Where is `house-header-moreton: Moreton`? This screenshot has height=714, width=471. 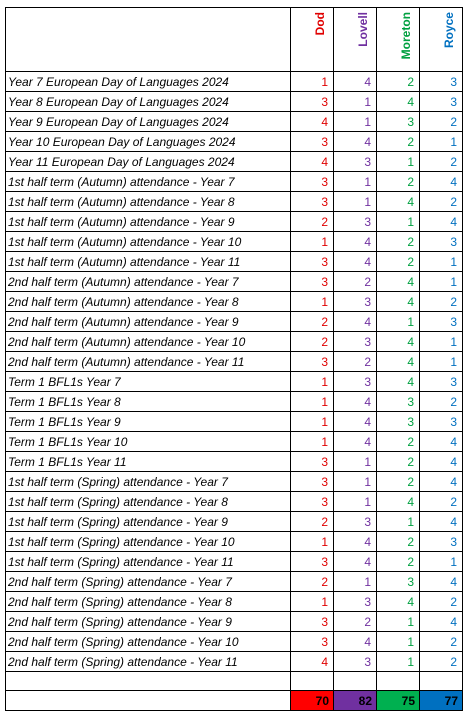 house-header-moreton: Moreton is located at coordinates (398, 39).